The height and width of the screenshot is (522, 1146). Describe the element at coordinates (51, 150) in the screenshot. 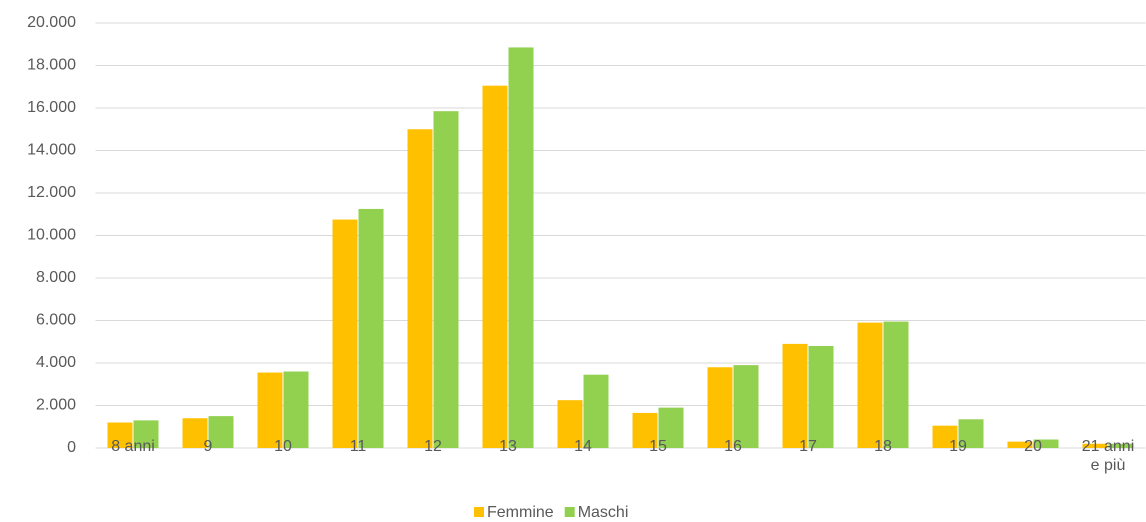

I see `y-tick-label: 14.000` at that location.